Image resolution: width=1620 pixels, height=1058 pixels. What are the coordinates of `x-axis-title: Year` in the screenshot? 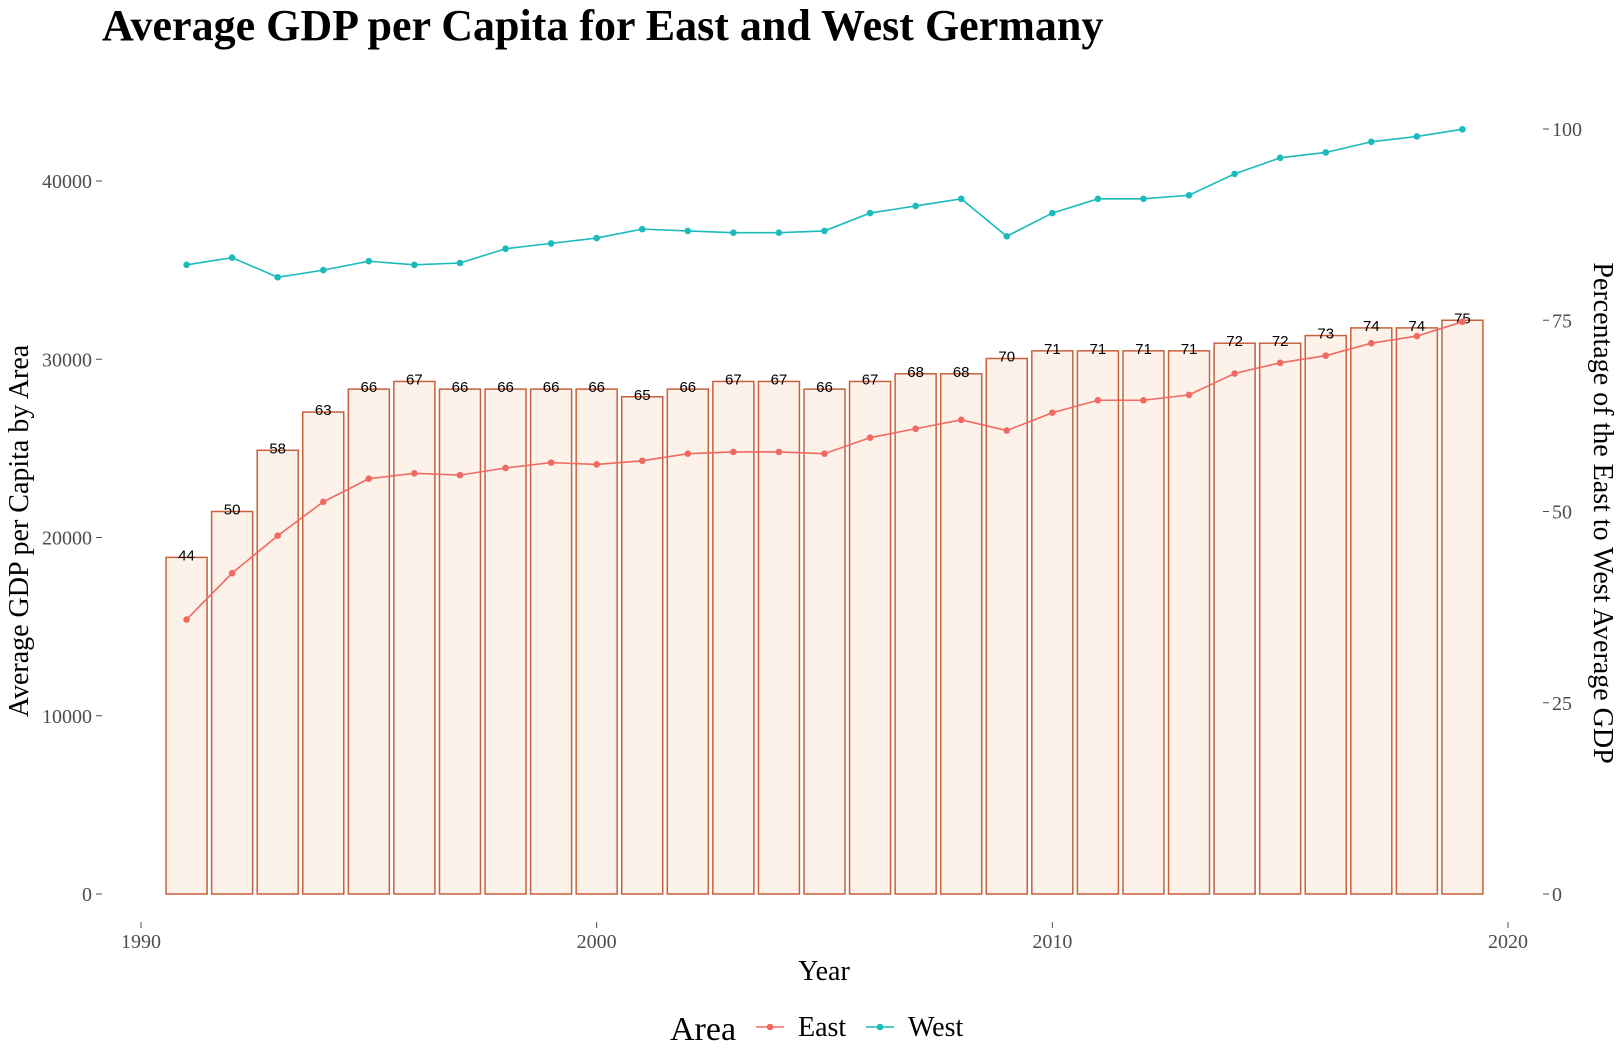 It's located at (824, 971).